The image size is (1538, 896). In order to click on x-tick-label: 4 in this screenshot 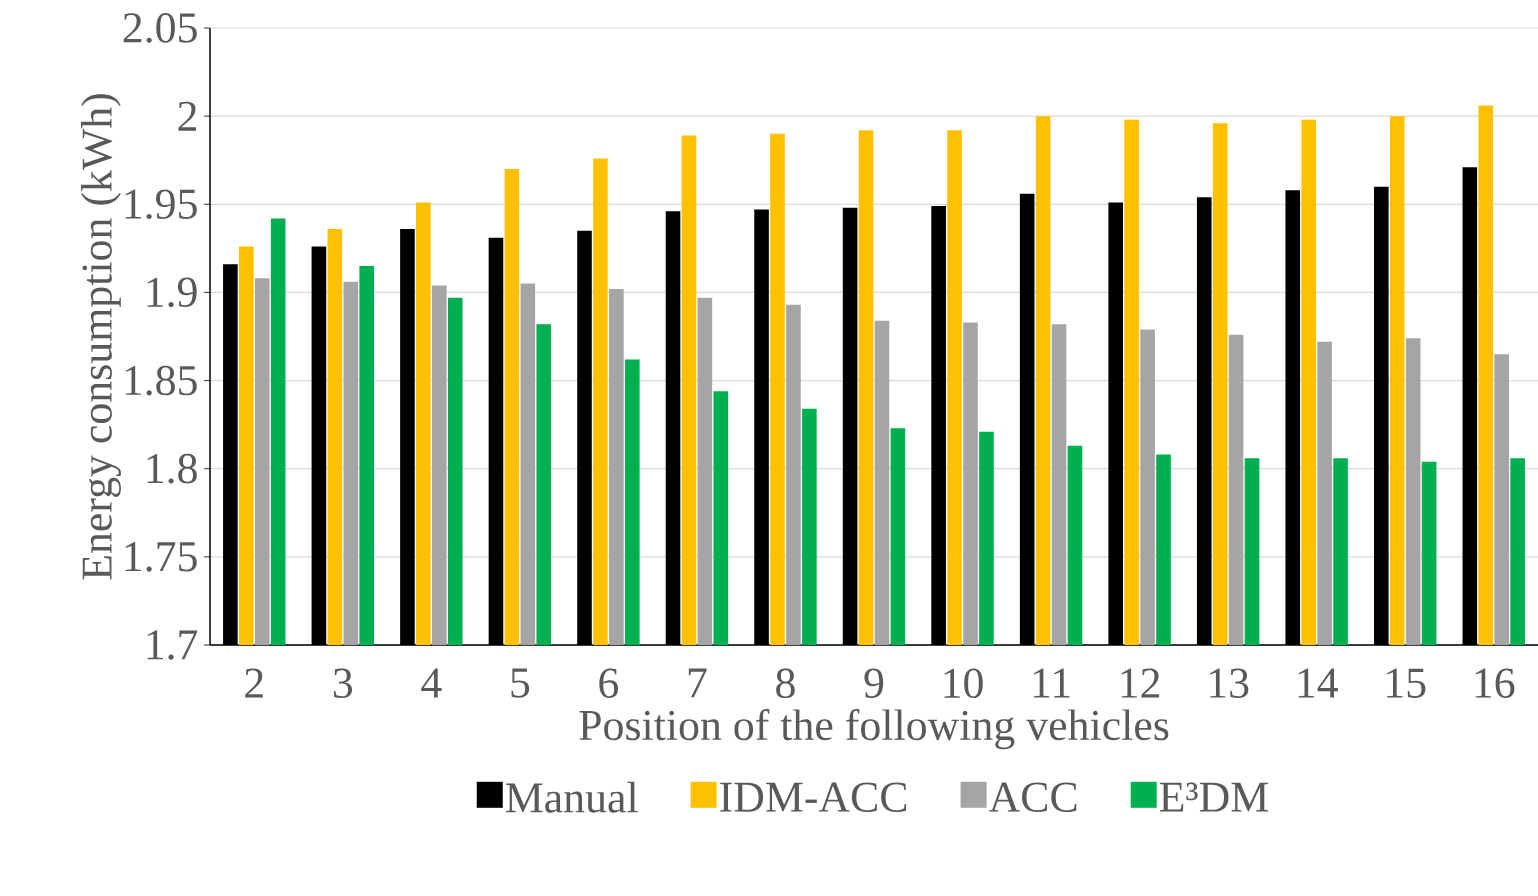, I will do `click(431, 683)`.